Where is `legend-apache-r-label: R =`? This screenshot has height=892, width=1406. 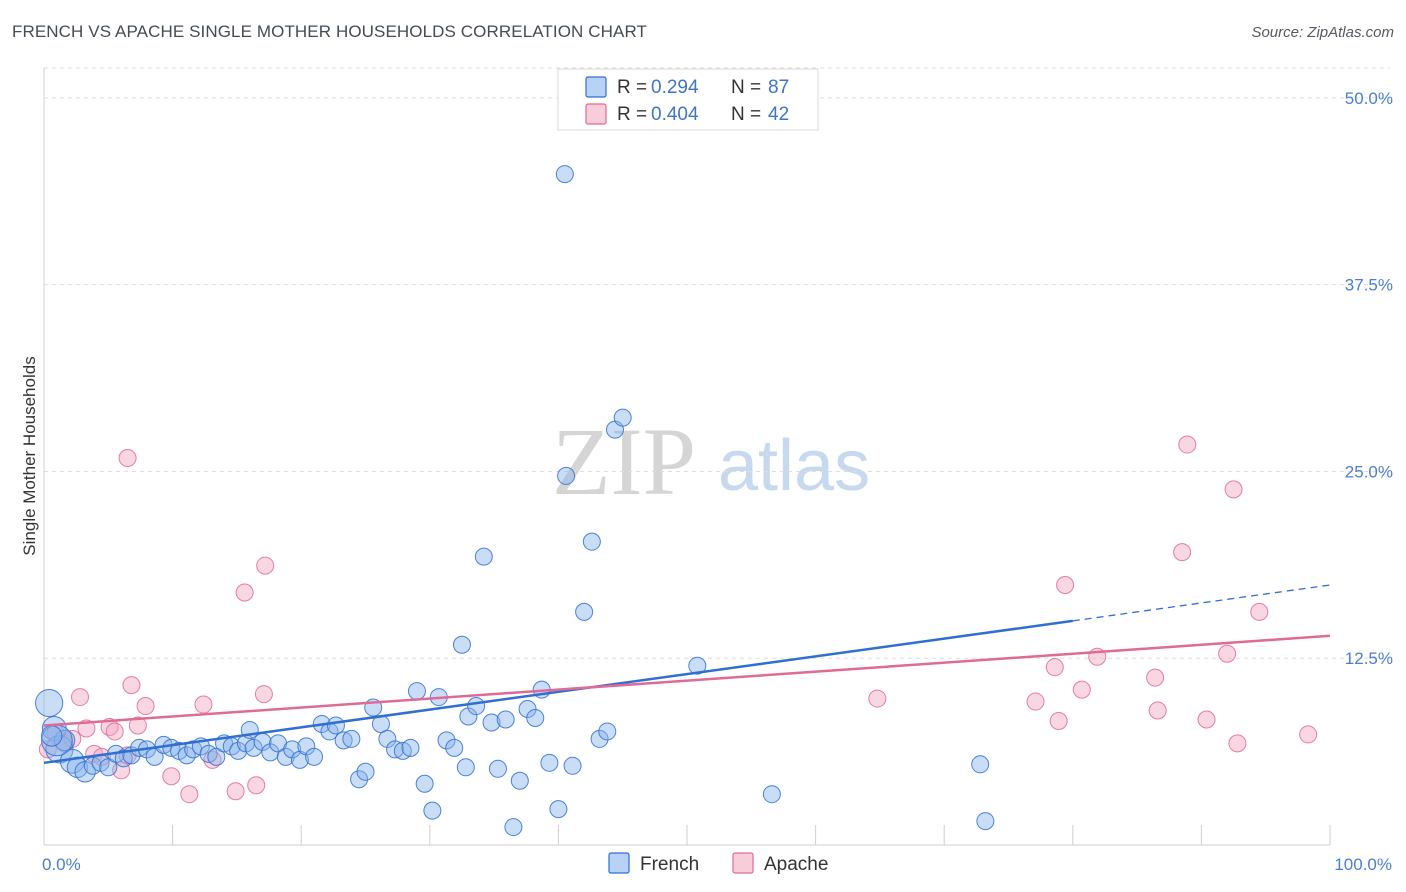
legend-apache-r-label: R = is located at coordinates (632, 114).